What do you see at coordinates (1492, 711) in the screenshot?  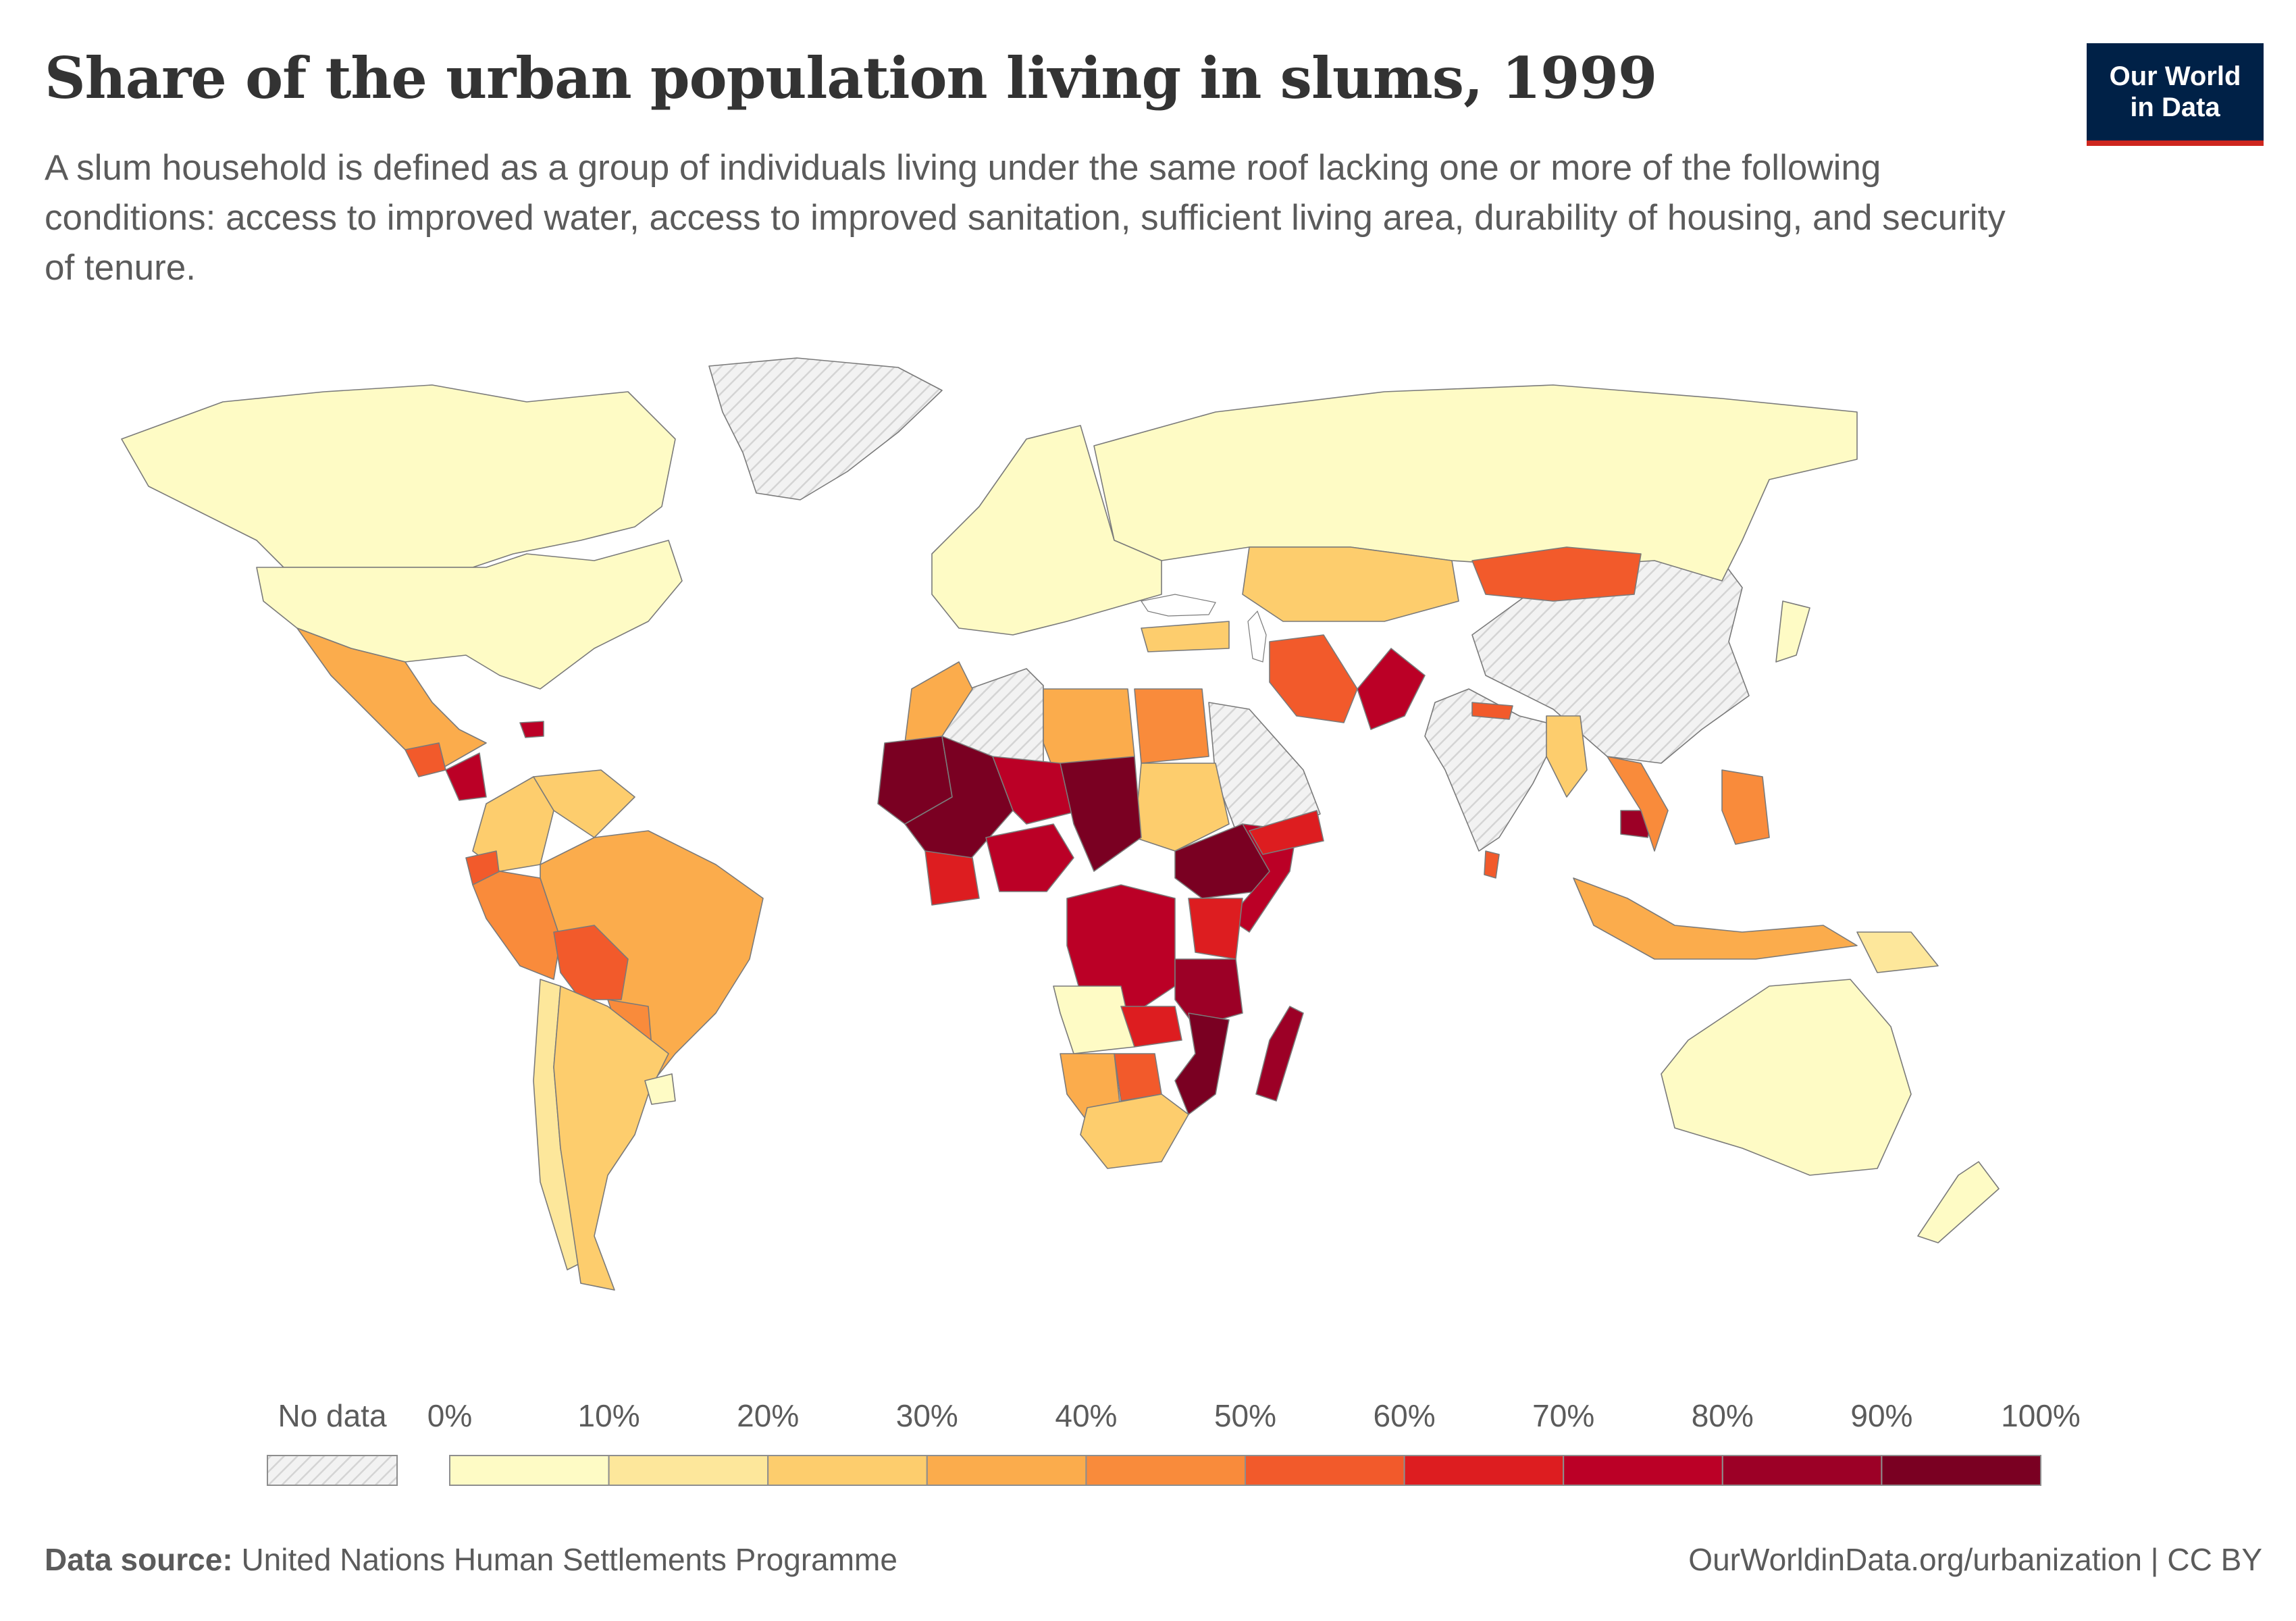 I see `map-region-nepal` at bounding box center [1492, 711].